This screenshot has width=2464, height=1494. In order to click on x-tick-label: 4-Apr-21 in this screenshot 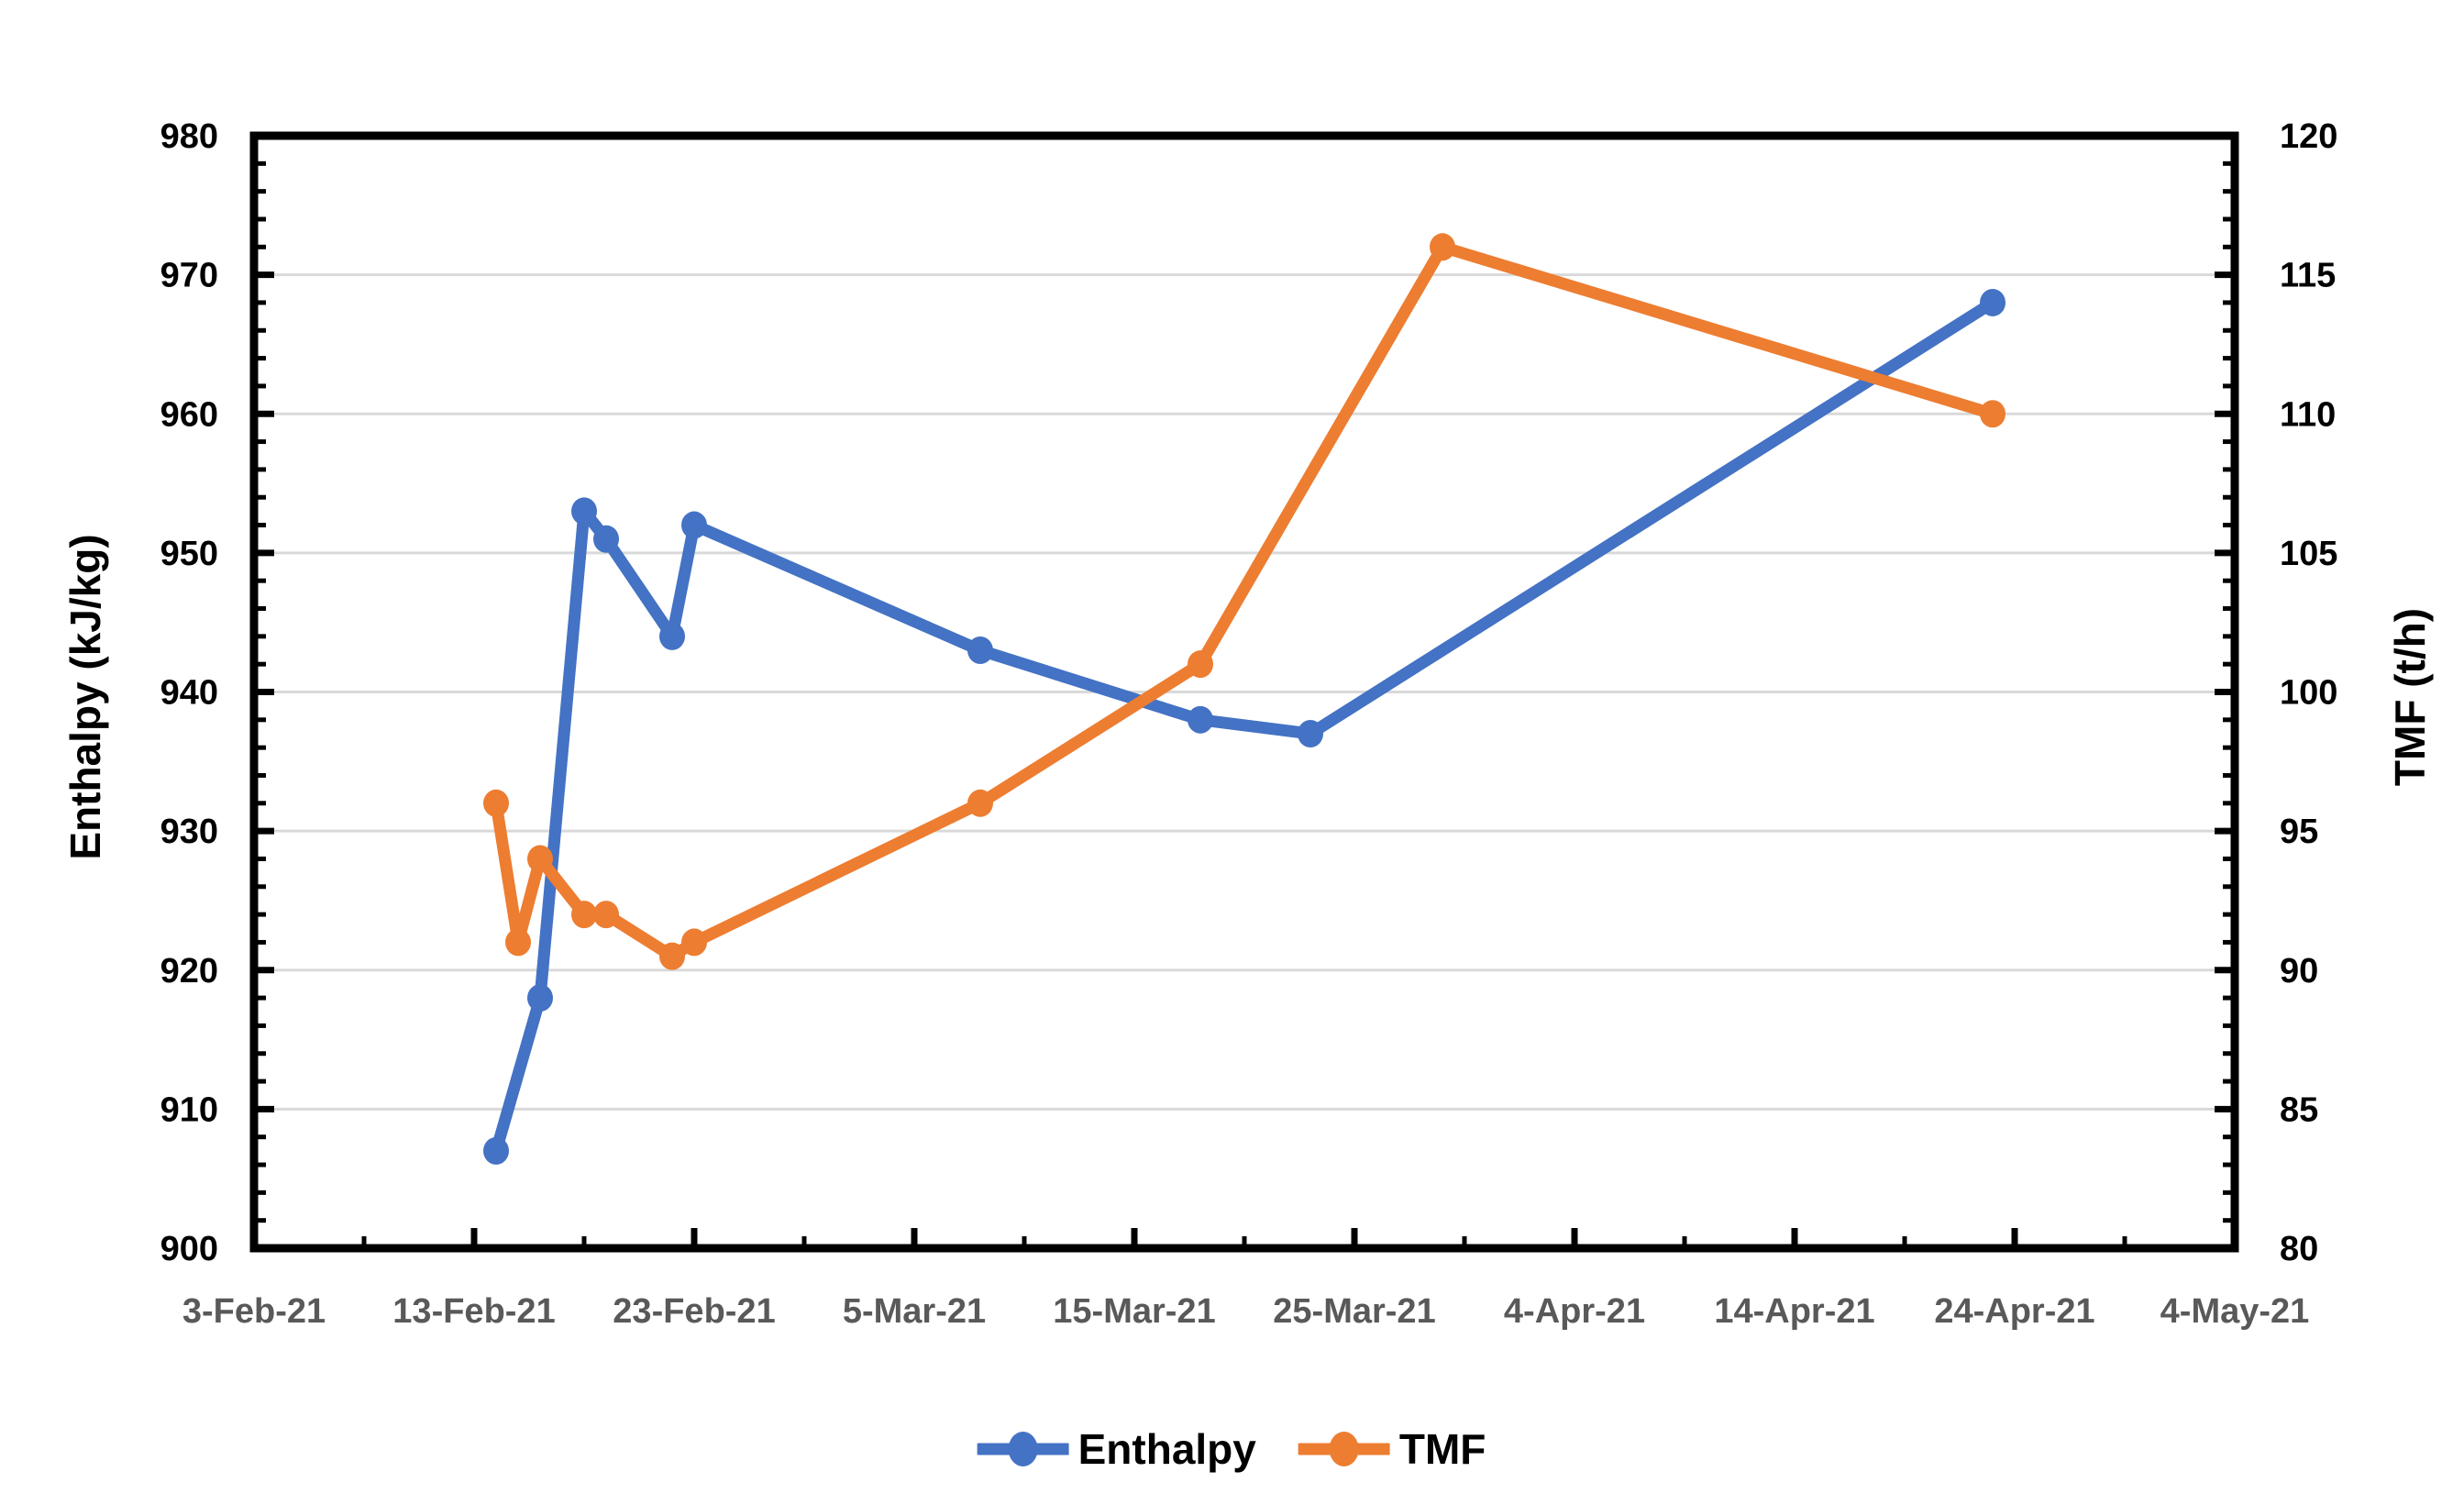, I will do `click(1574, 1311)`.